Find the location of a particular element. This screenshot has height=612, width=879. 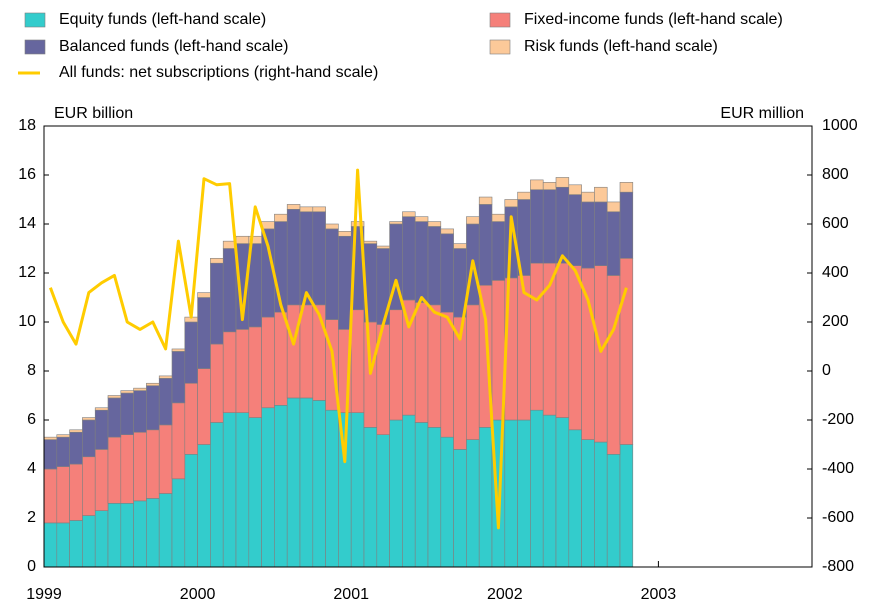

x-tick-label: 2003 is located at coordinates (659, 594).